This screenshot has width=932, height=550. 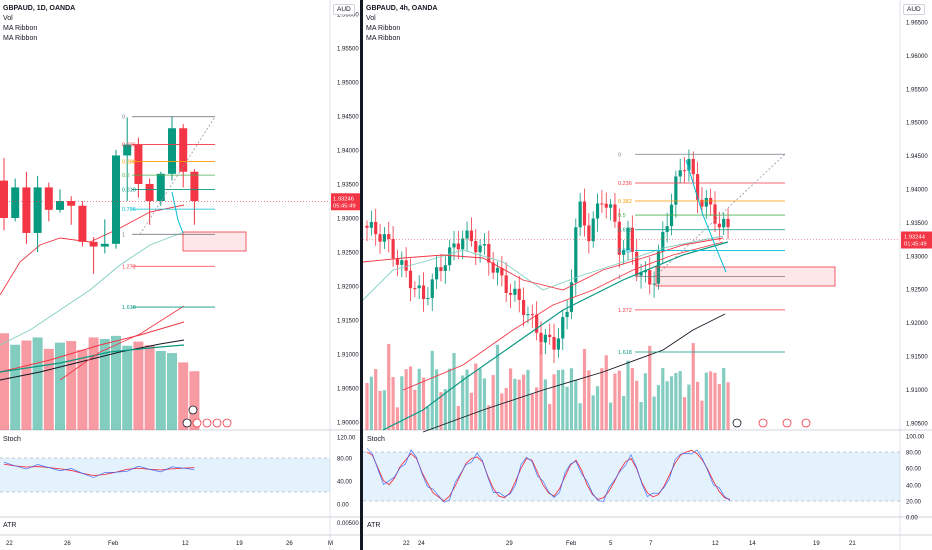 I want to click on left-ma-teal, so click(x=92, y=288).